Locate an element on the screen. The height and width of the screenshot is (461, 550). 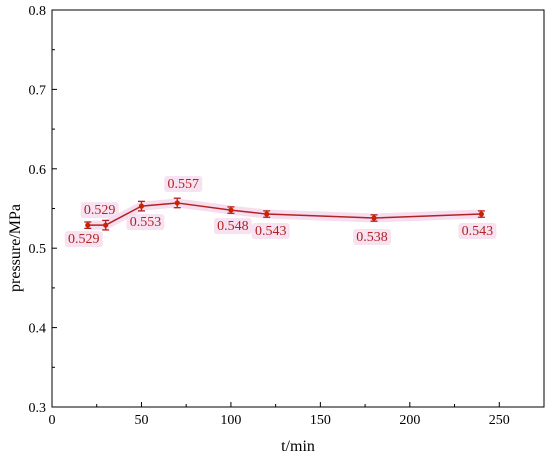
y-tick-label: 0.7 is located at coordinates (38, 90).